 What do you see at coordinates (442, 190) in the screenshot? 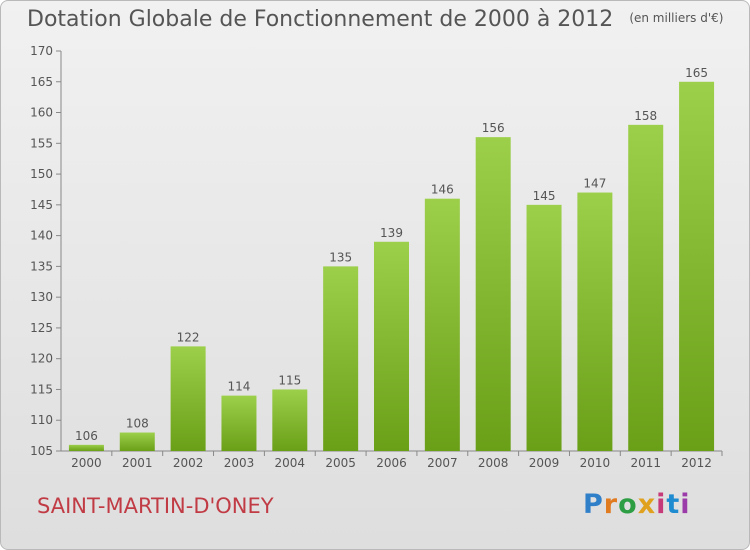
I see `data-label-2007: 146` at bounding box center [442, 190].